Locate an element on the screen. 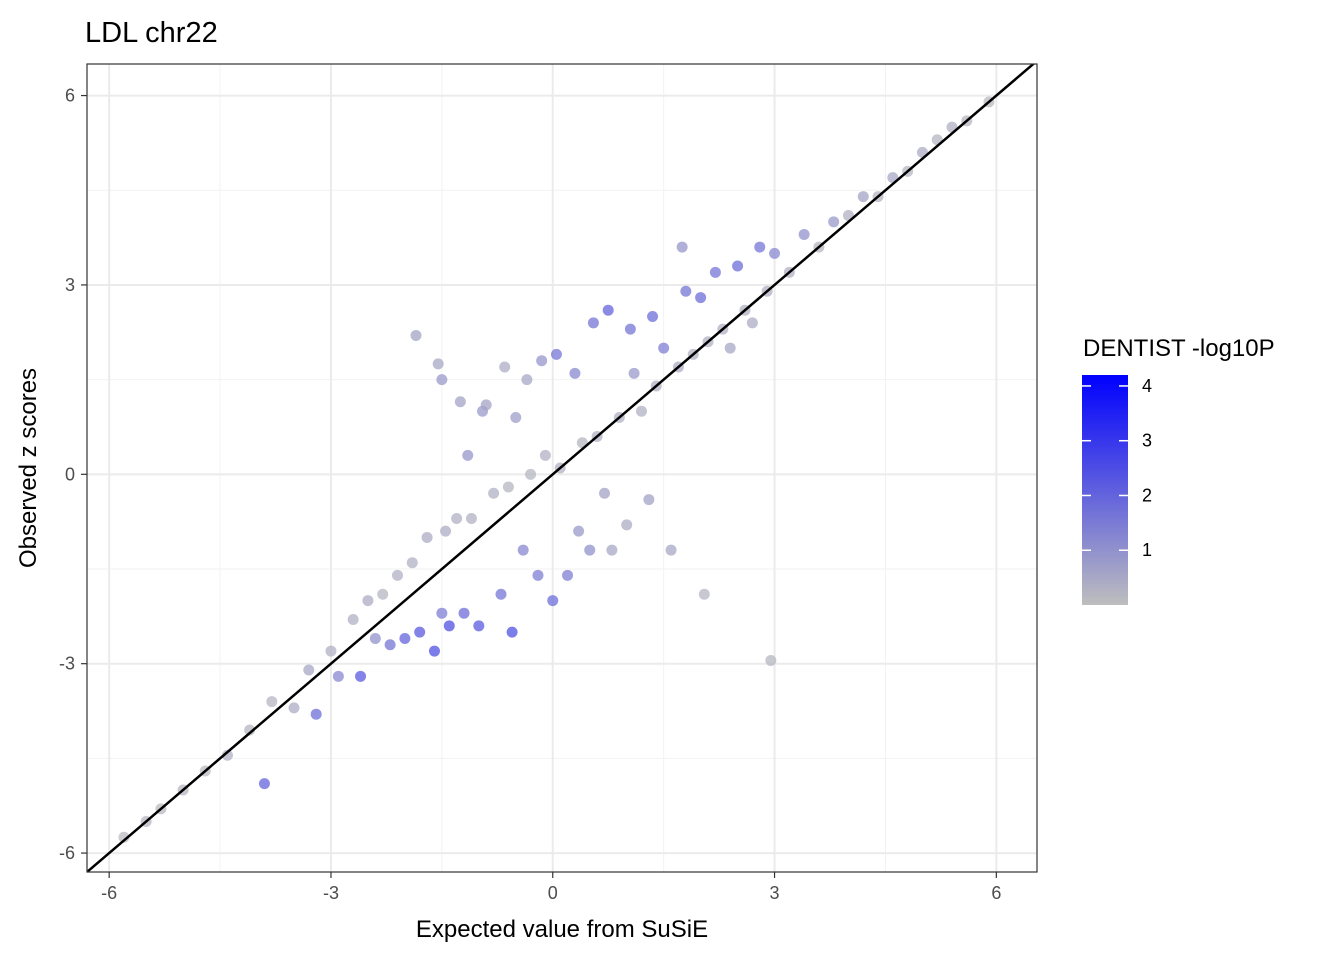 This screenshot has height=960, width=1344. y-tick-label: 3 is located at coordinates (70, 285).